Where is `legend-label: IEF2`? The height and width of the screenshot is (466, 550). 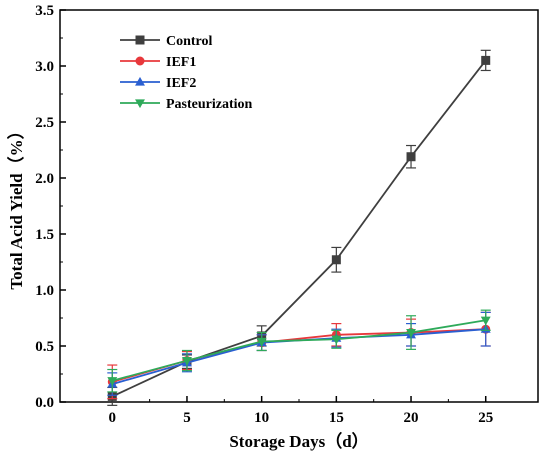
legend-label: IEF2 is located at coordinates (181, 83).